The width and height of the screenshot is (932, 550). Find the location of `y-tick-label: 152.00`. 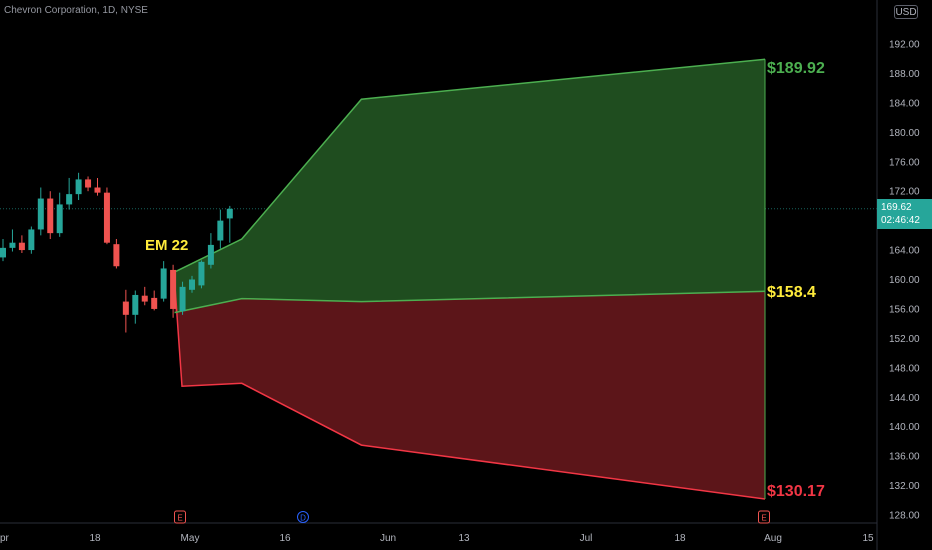

y-tick-label: 152.00 is located at coordinates (904, 339).